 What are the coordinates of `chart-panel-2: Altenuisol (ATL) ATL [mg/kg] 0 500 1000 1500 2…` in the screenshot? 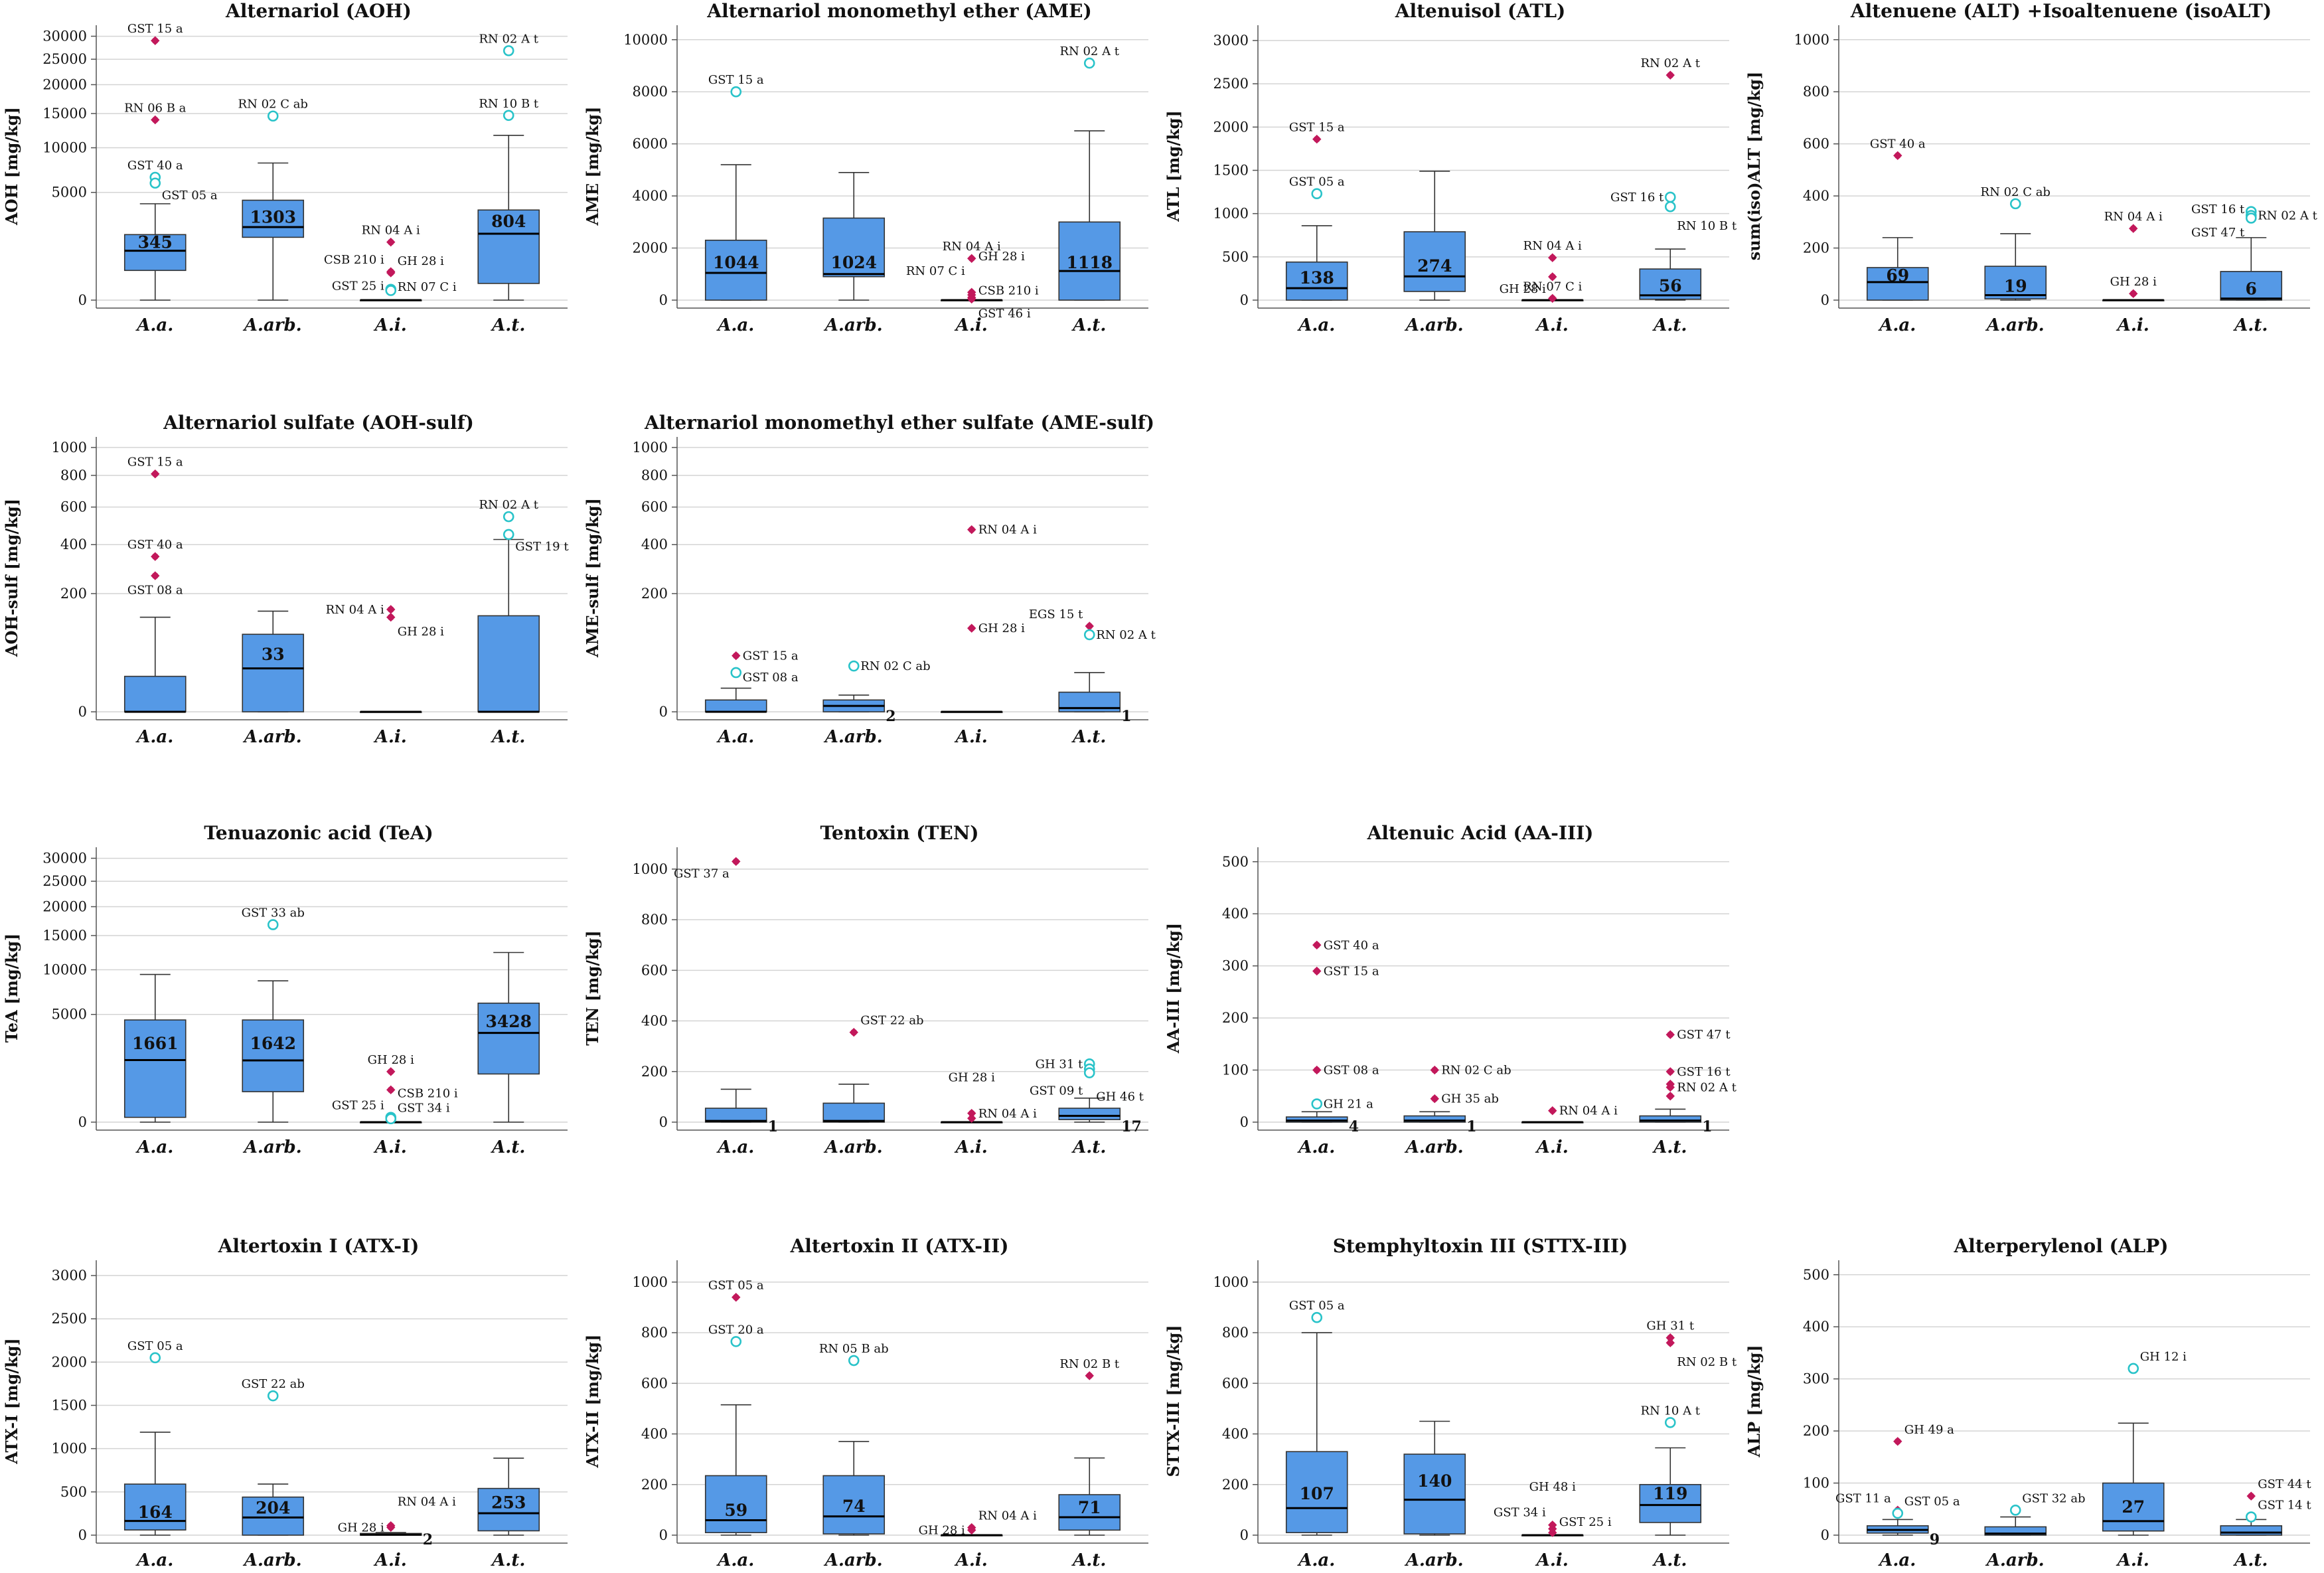 It's located at (1450, 167).